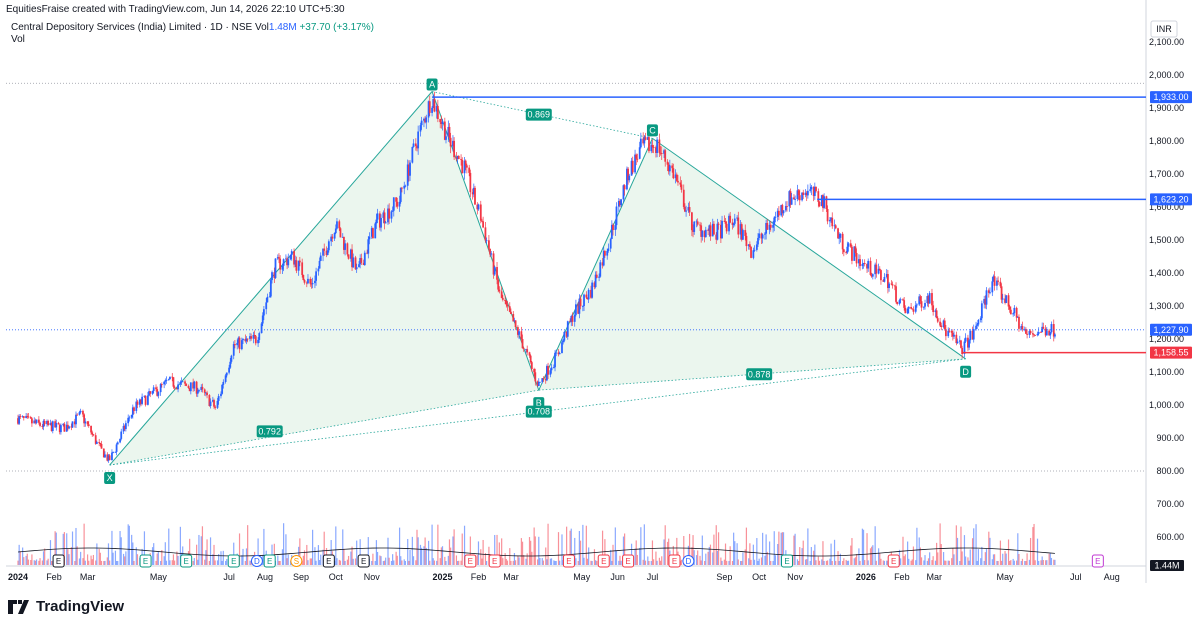 This screenshot has height=627, width=1200. What do you see at coordinates (1164, 29) in the screenshot?
I see `currency-label: INR` at bounding box center [1164, 29].